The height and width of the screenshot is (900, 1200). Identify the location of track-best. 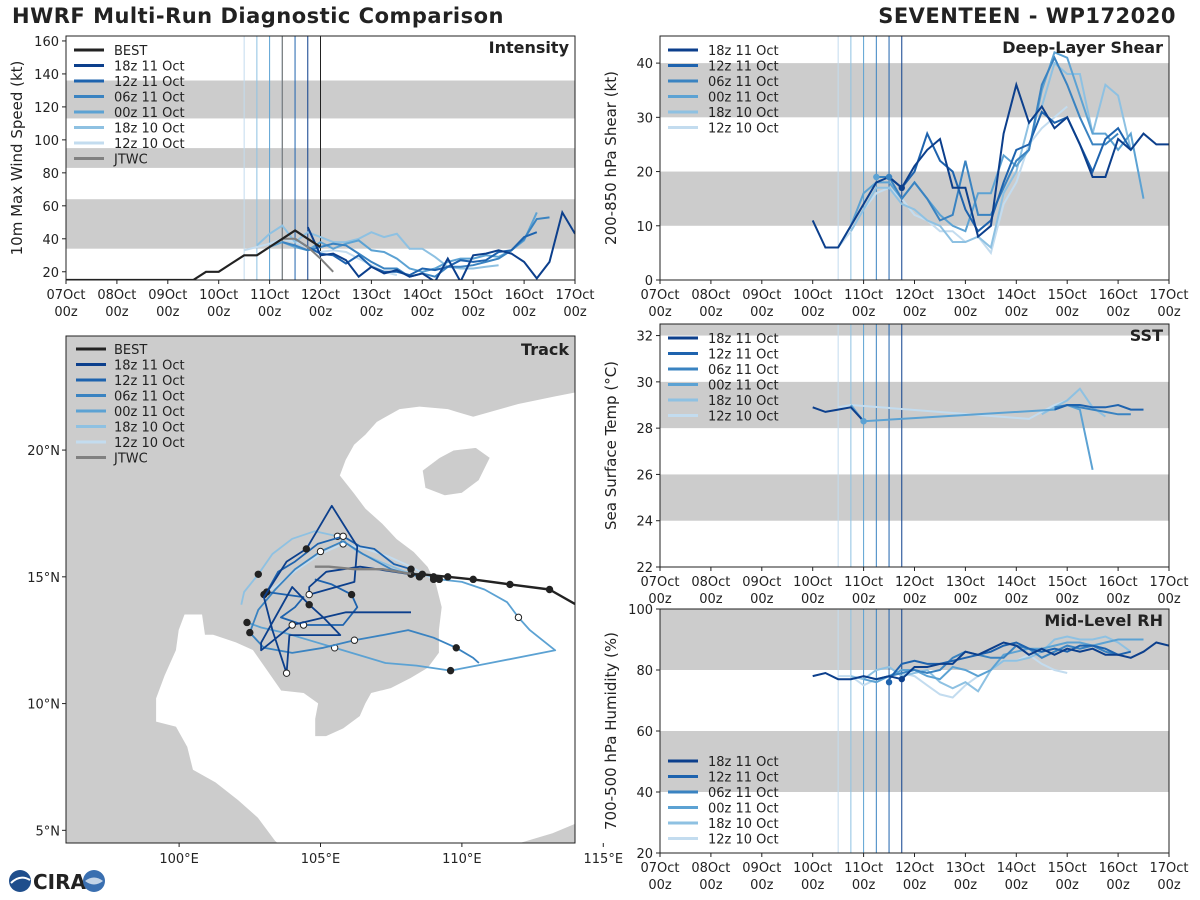
(493, 589).